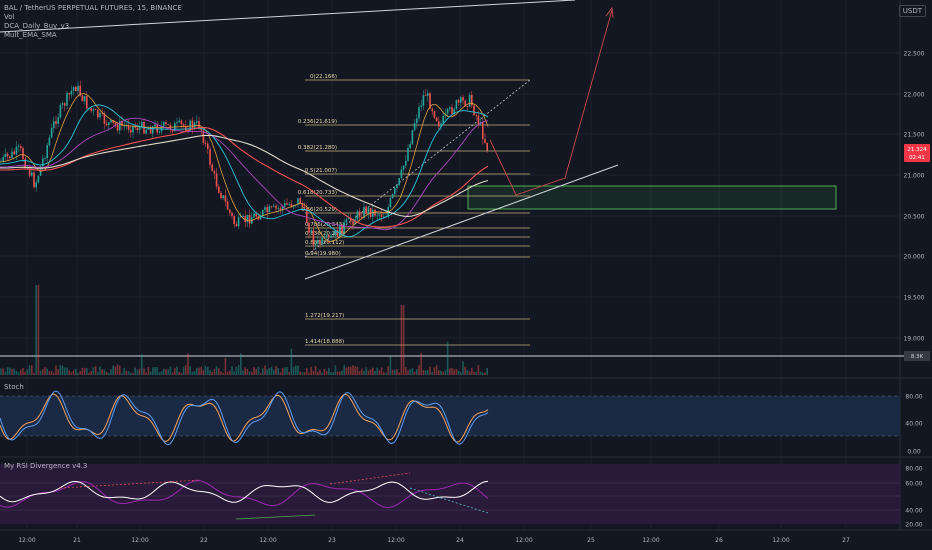 Image resolution: width=932 pixels, height=550 pixels. What do you see at coordinates (324, 225) in the screenshot?
I see `fib-level-label: 0.786(20.343)` at bounding box center [324, 225].